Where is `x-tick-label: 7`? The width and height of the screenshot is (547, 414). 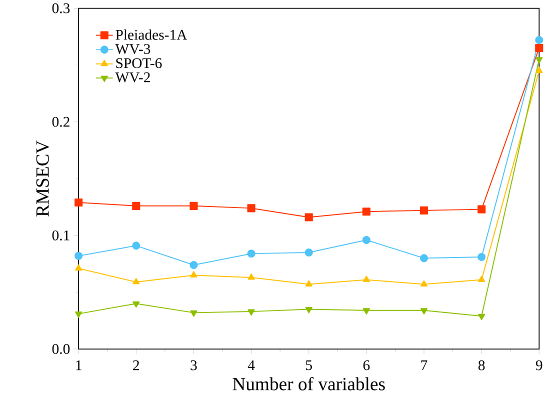 x-tick-label: 7 is located at coordinates (424, 365).